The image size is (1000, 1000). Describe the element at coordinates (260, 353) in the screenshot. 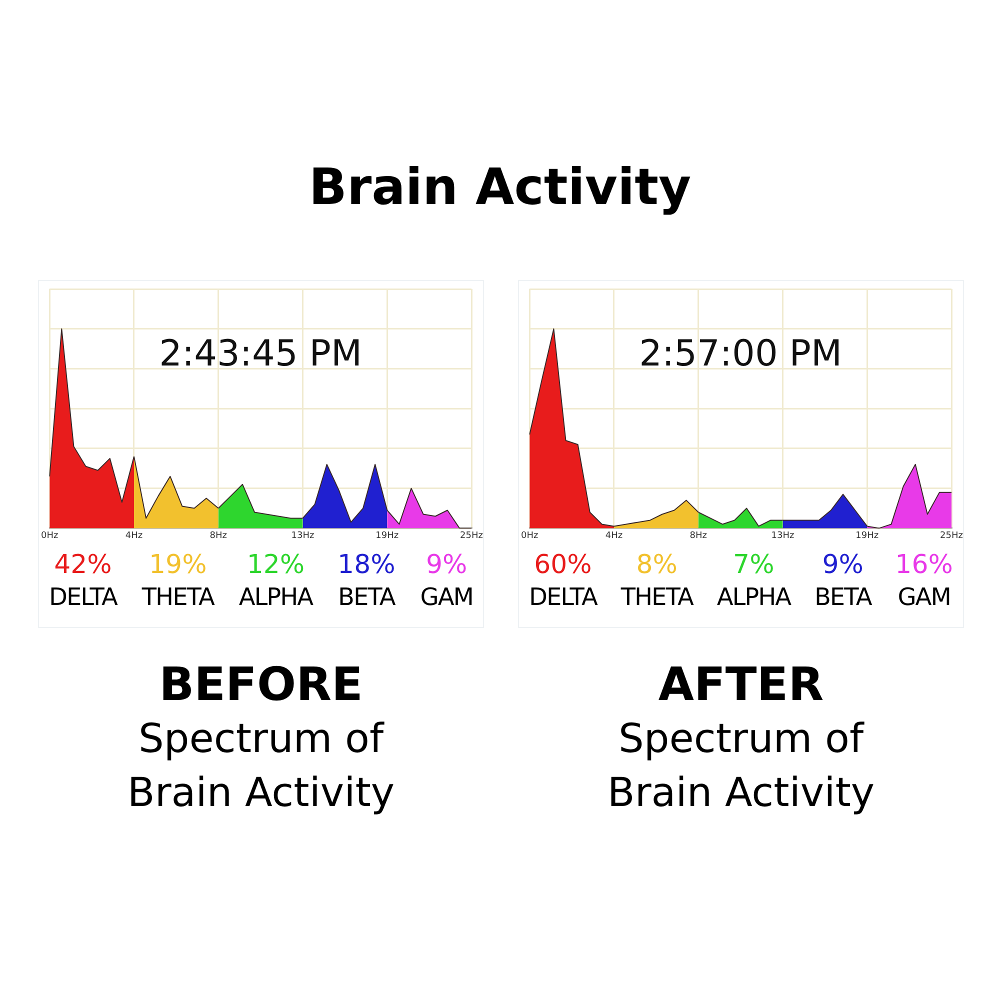

I see `annotation: 2:43:45 PM` at that location.